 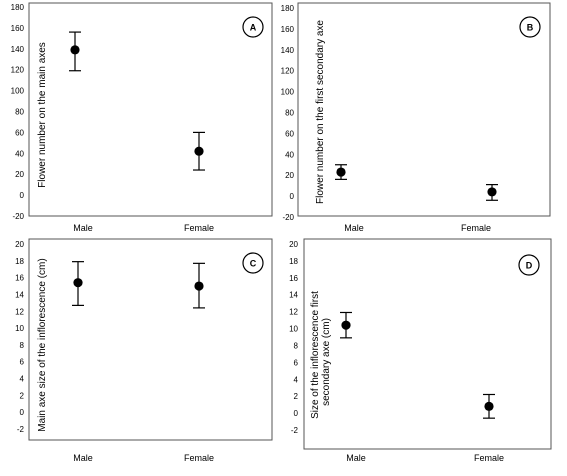 What do you see at coordinates (326, 362) in the screenshot?
I see `y-axis-label-line-2: secondary axe (cm)` at bounding box center [326, 362].